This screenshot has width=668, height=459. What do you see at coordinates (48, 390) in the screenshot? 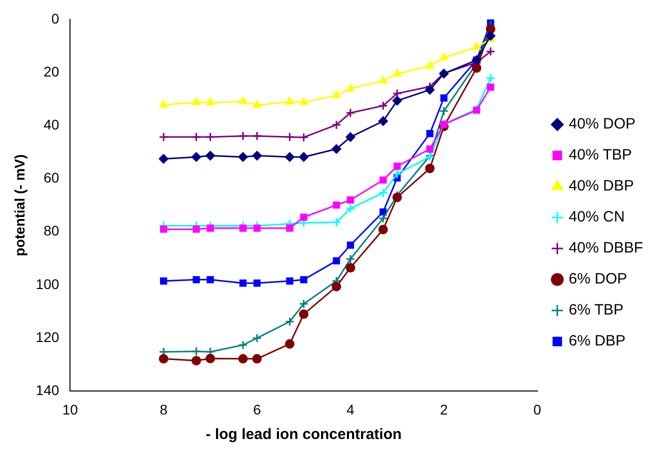
I see `y-tick-label: 140` at bounding box center [48, 390].